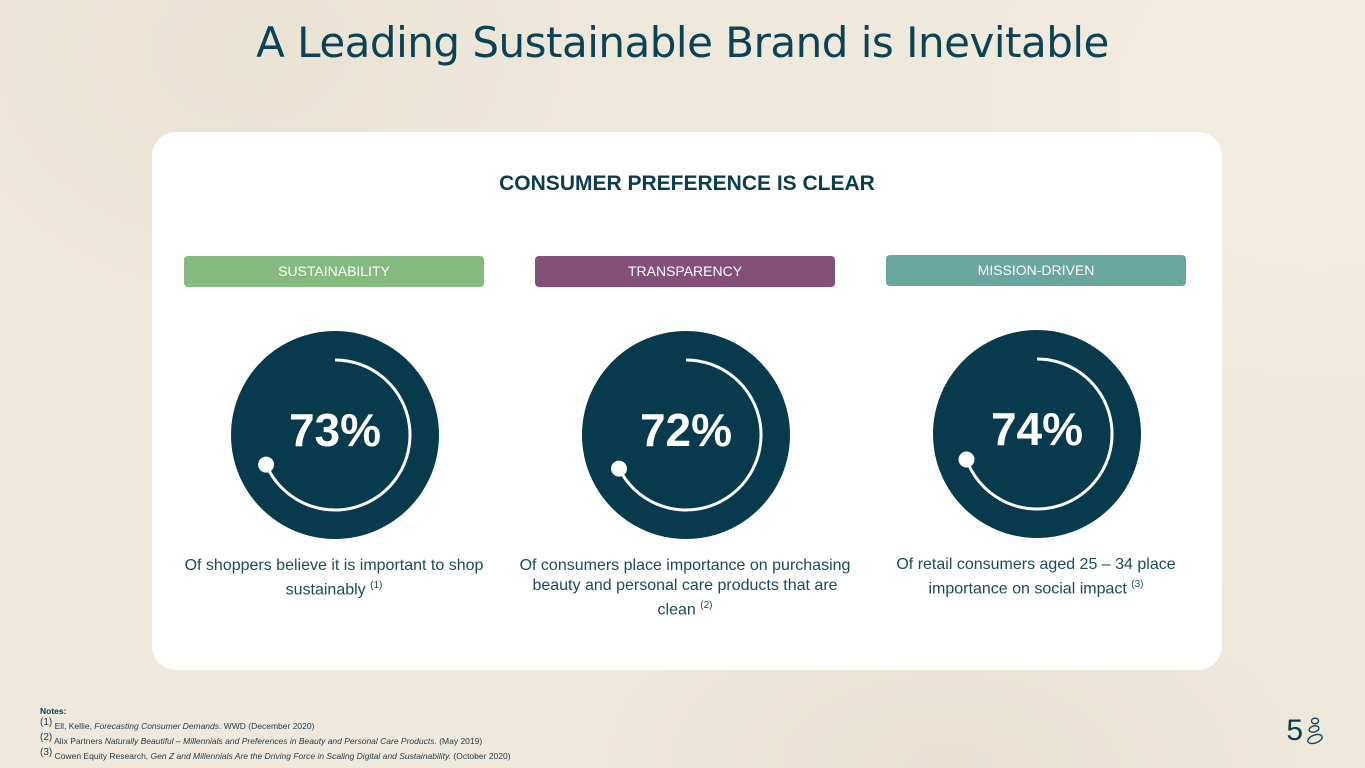 This screenshot has height=768, width=1365. I want to click on footnote-text: Ell, Kellie,, so click(74, 725).